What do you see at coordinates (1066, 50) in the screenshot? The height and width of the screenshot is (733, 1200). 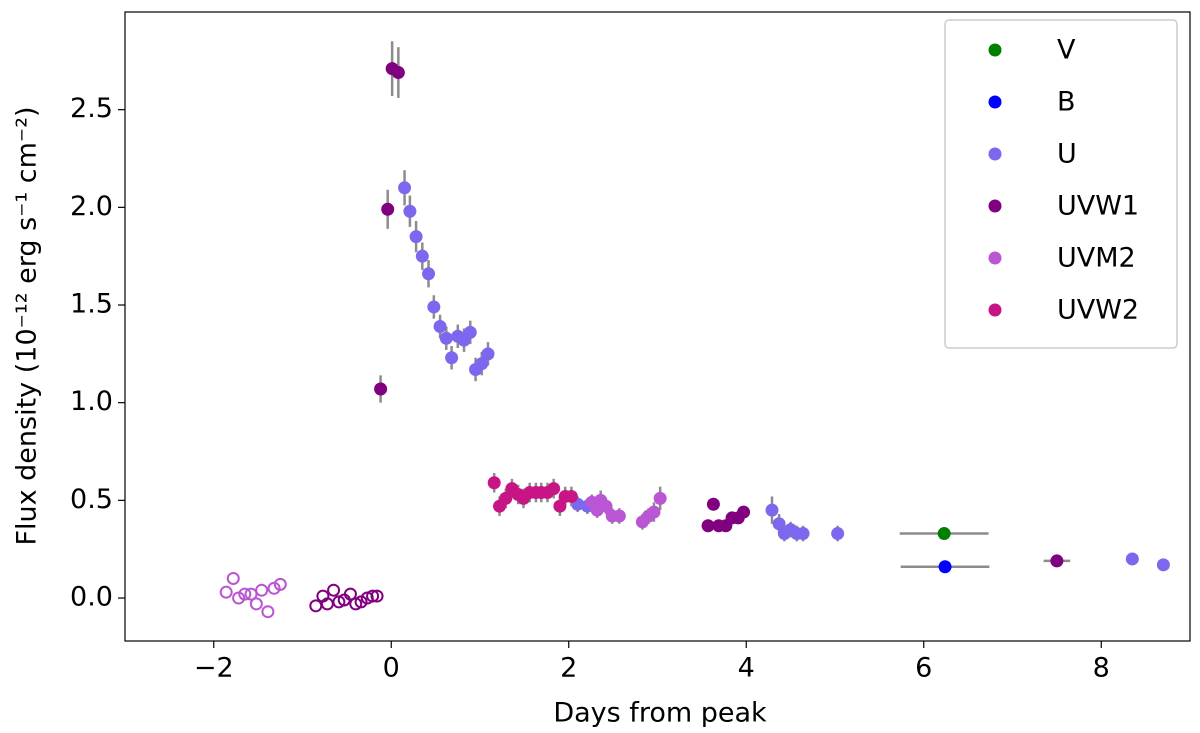 I see `legend-label: V` at bounding box center [1066, 50].